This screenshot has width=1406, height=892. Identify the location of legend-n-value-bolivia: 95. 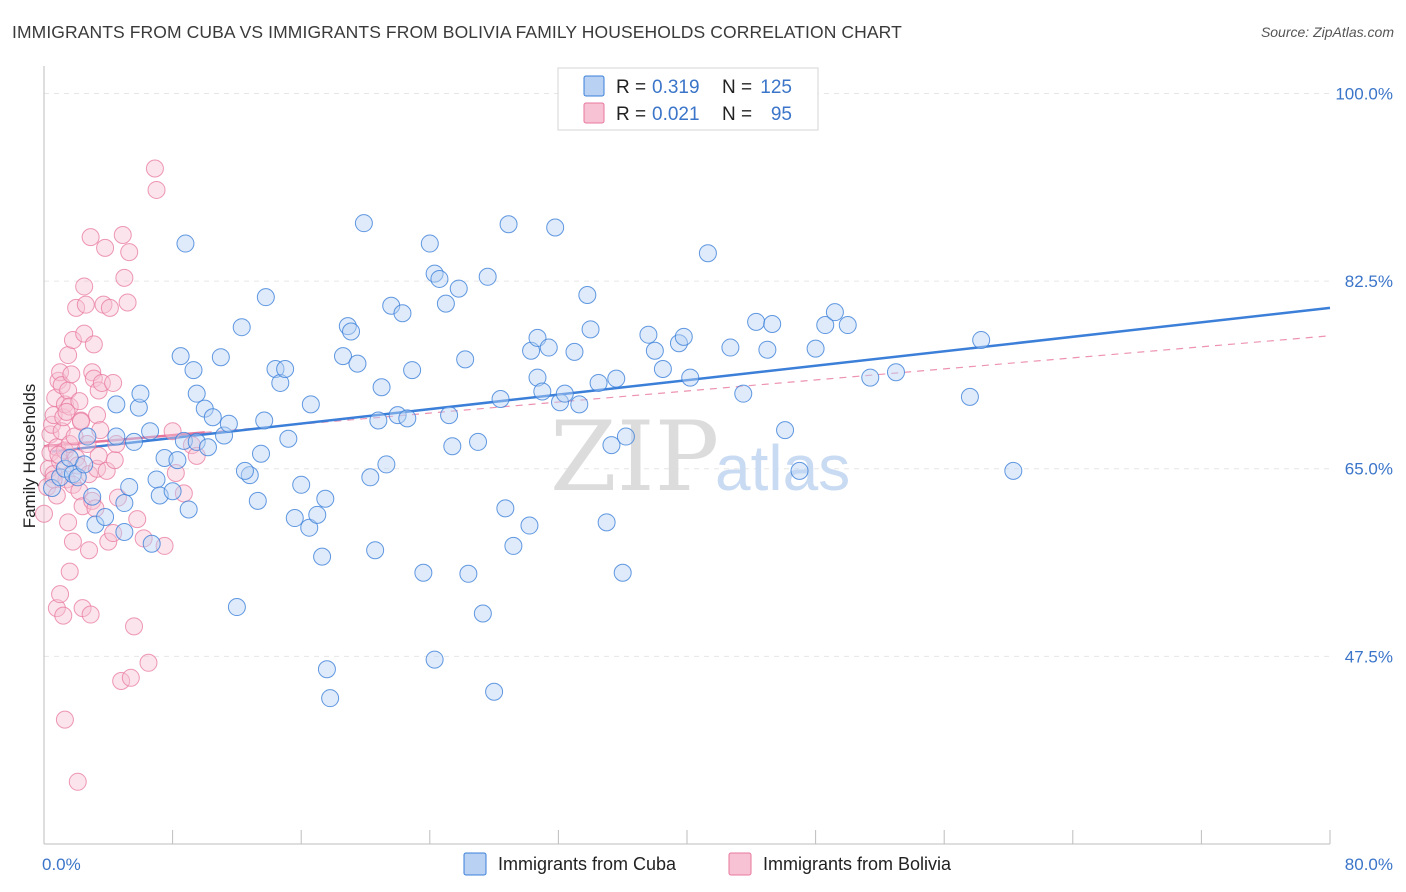
(781, 114).